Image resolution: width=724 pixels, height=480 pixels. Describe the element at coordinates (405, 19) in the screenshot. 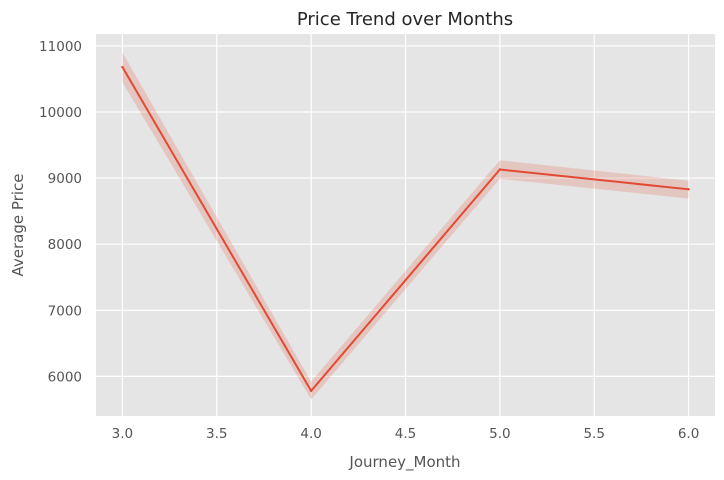

I see `chart-title: Price Trend over Months` at that location.